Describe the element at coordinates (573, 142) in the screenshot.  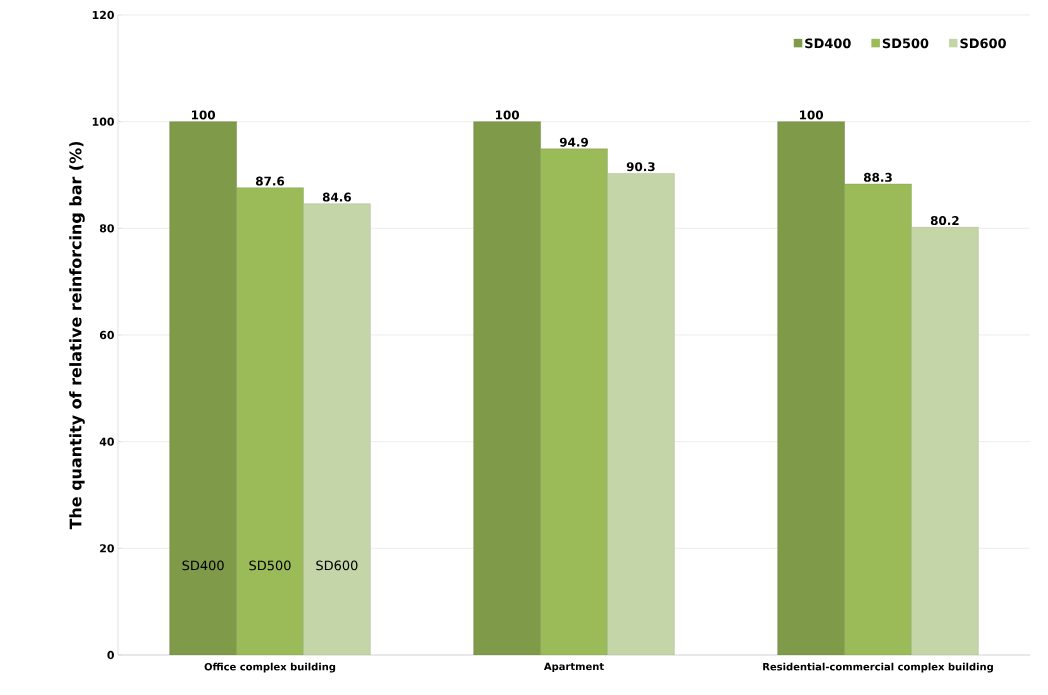
I see `data-label: 94.9` at that location.